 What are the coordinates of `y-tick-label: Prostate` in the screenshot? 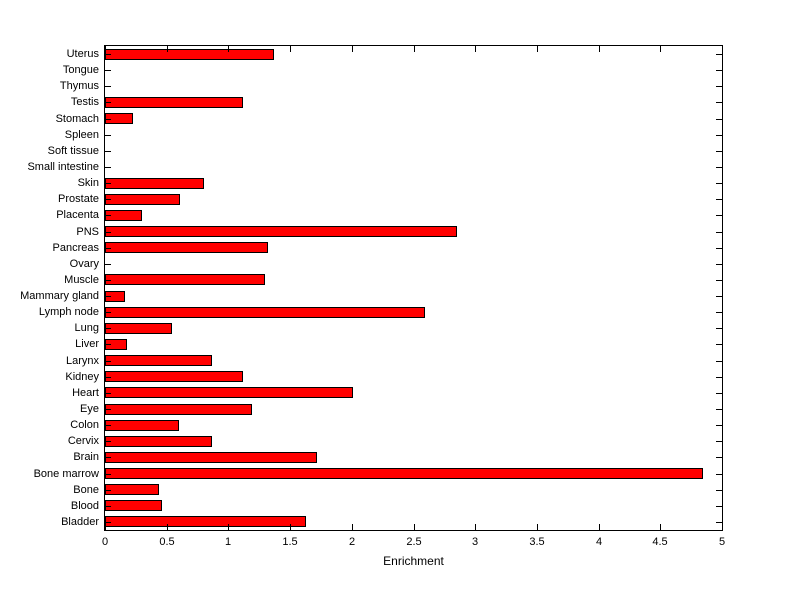 It's located at (78, 199).